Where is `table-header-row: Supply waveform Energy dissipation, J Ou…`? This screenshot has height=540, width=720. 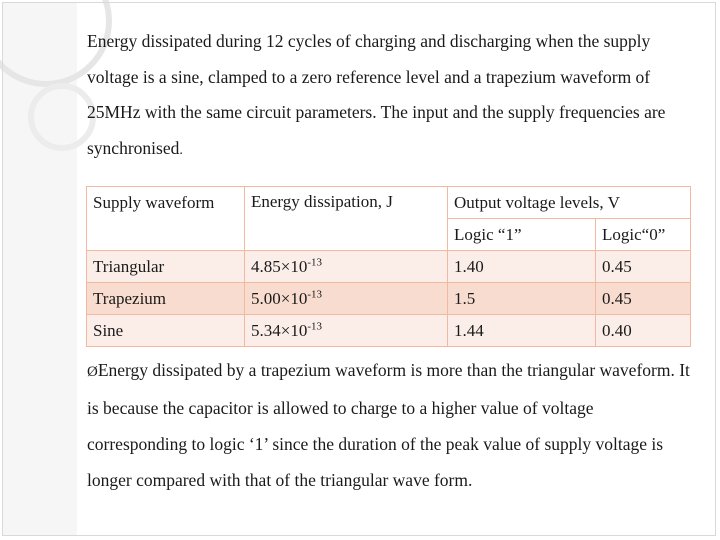
table-header-row: Supply waveform Energy dissipation, J Ou… is located at coordinates (388, 218).